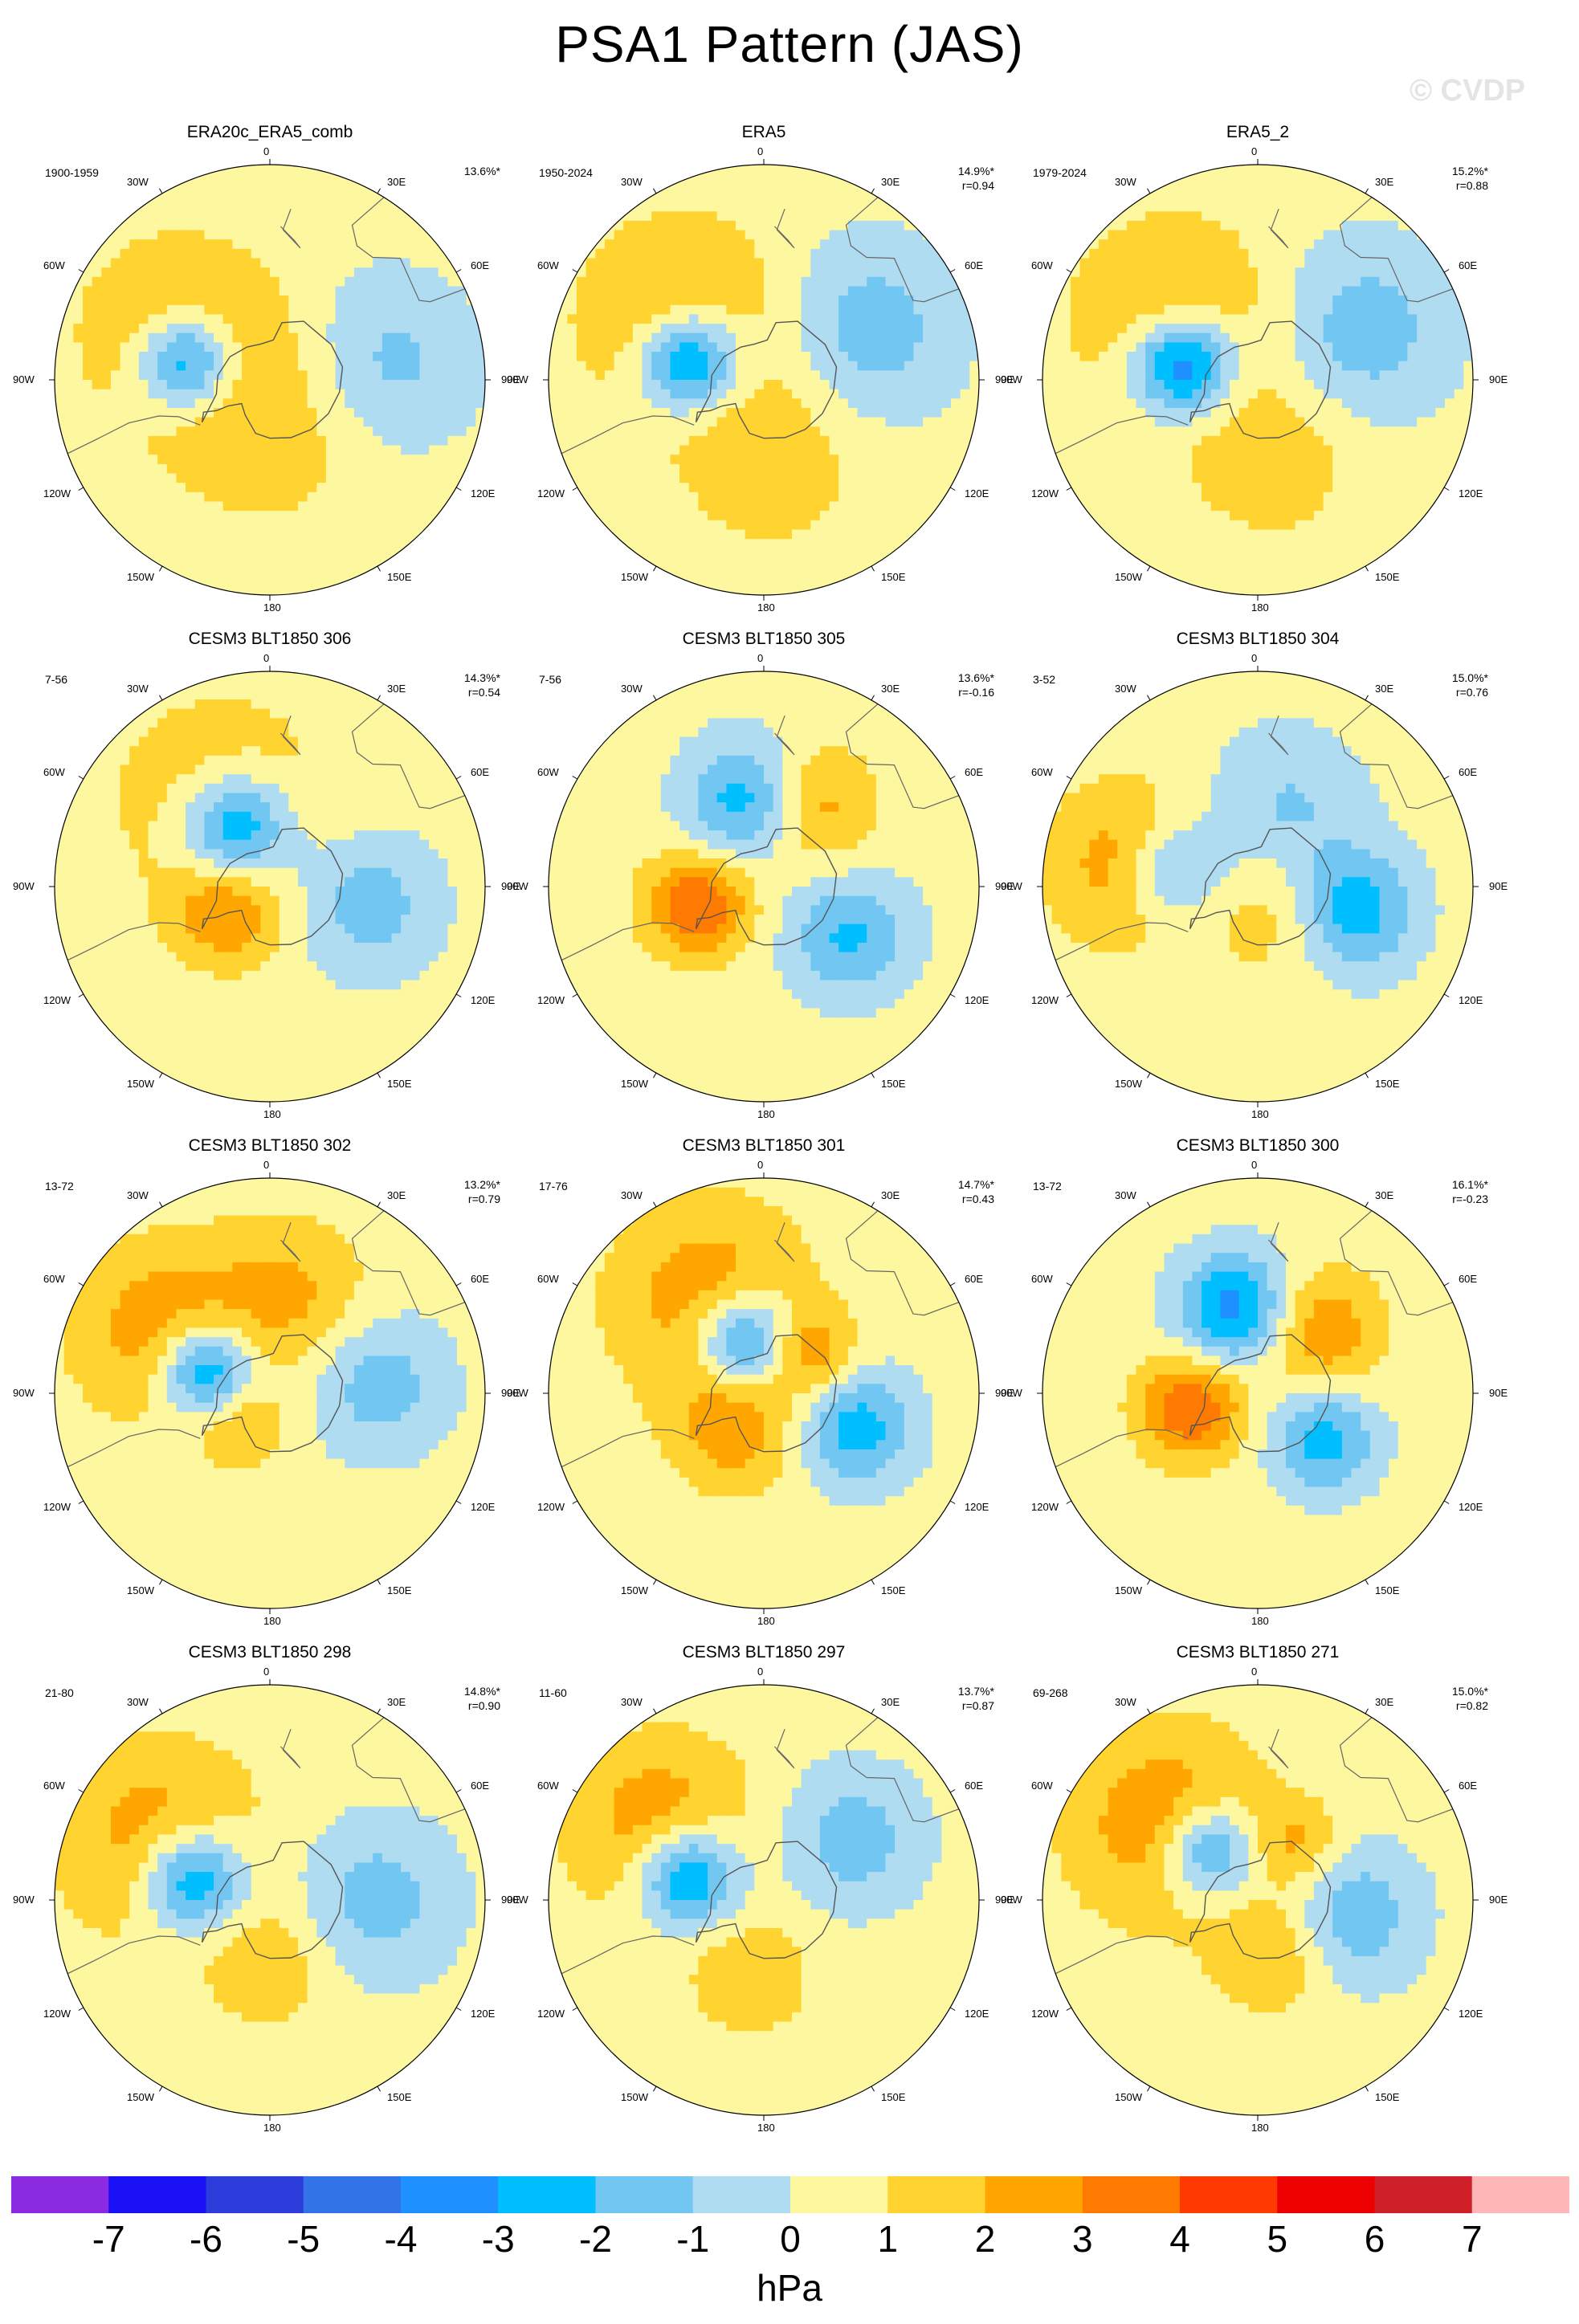 This screenshot has height=2324, width=1579. What do you see at coordinates (72, 173) in the screenshot?
I see `panel-period: 1900-1959` at bounding box center [72, 173].